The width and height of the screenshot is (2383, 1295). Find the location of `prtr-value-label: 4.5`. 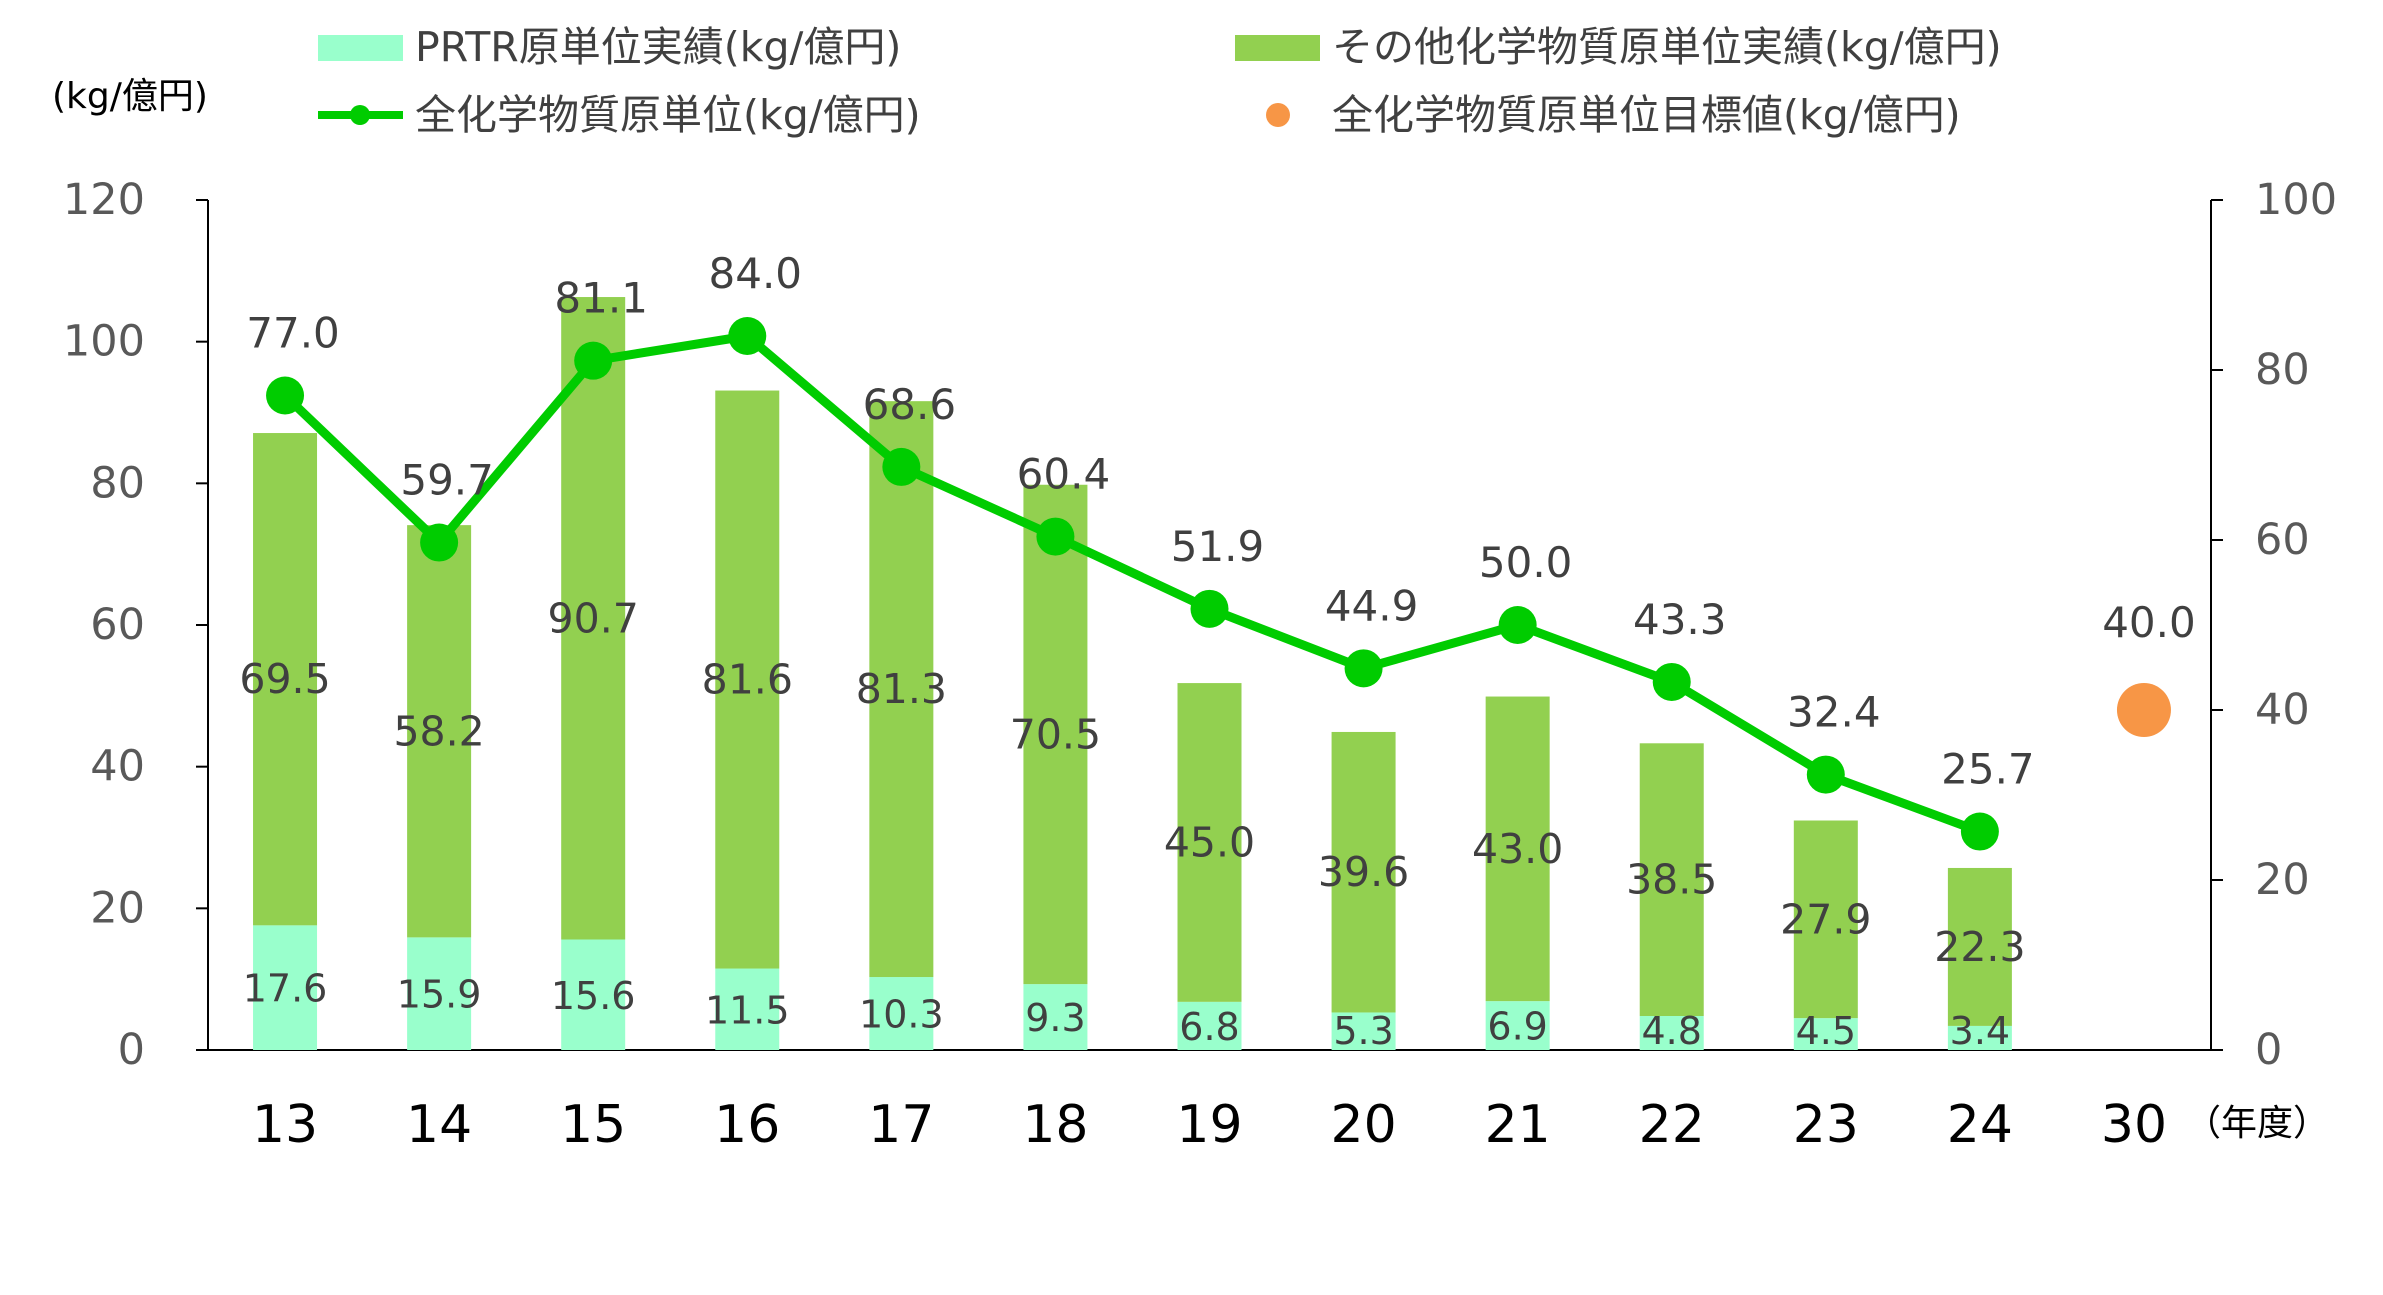

prtr-value-label: 4.5 is located at coordinates (1826, 1031).